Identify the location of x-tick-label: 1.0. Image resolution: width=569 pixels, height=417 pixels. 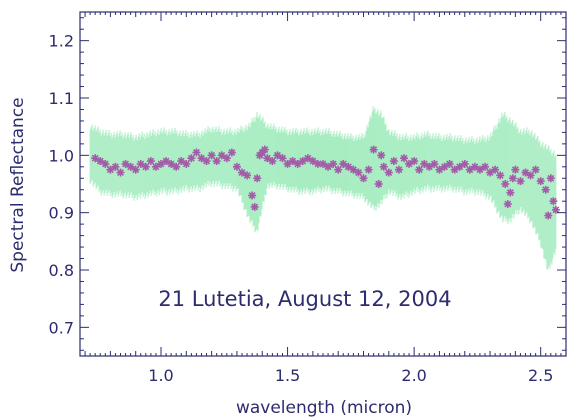
(160, 375).